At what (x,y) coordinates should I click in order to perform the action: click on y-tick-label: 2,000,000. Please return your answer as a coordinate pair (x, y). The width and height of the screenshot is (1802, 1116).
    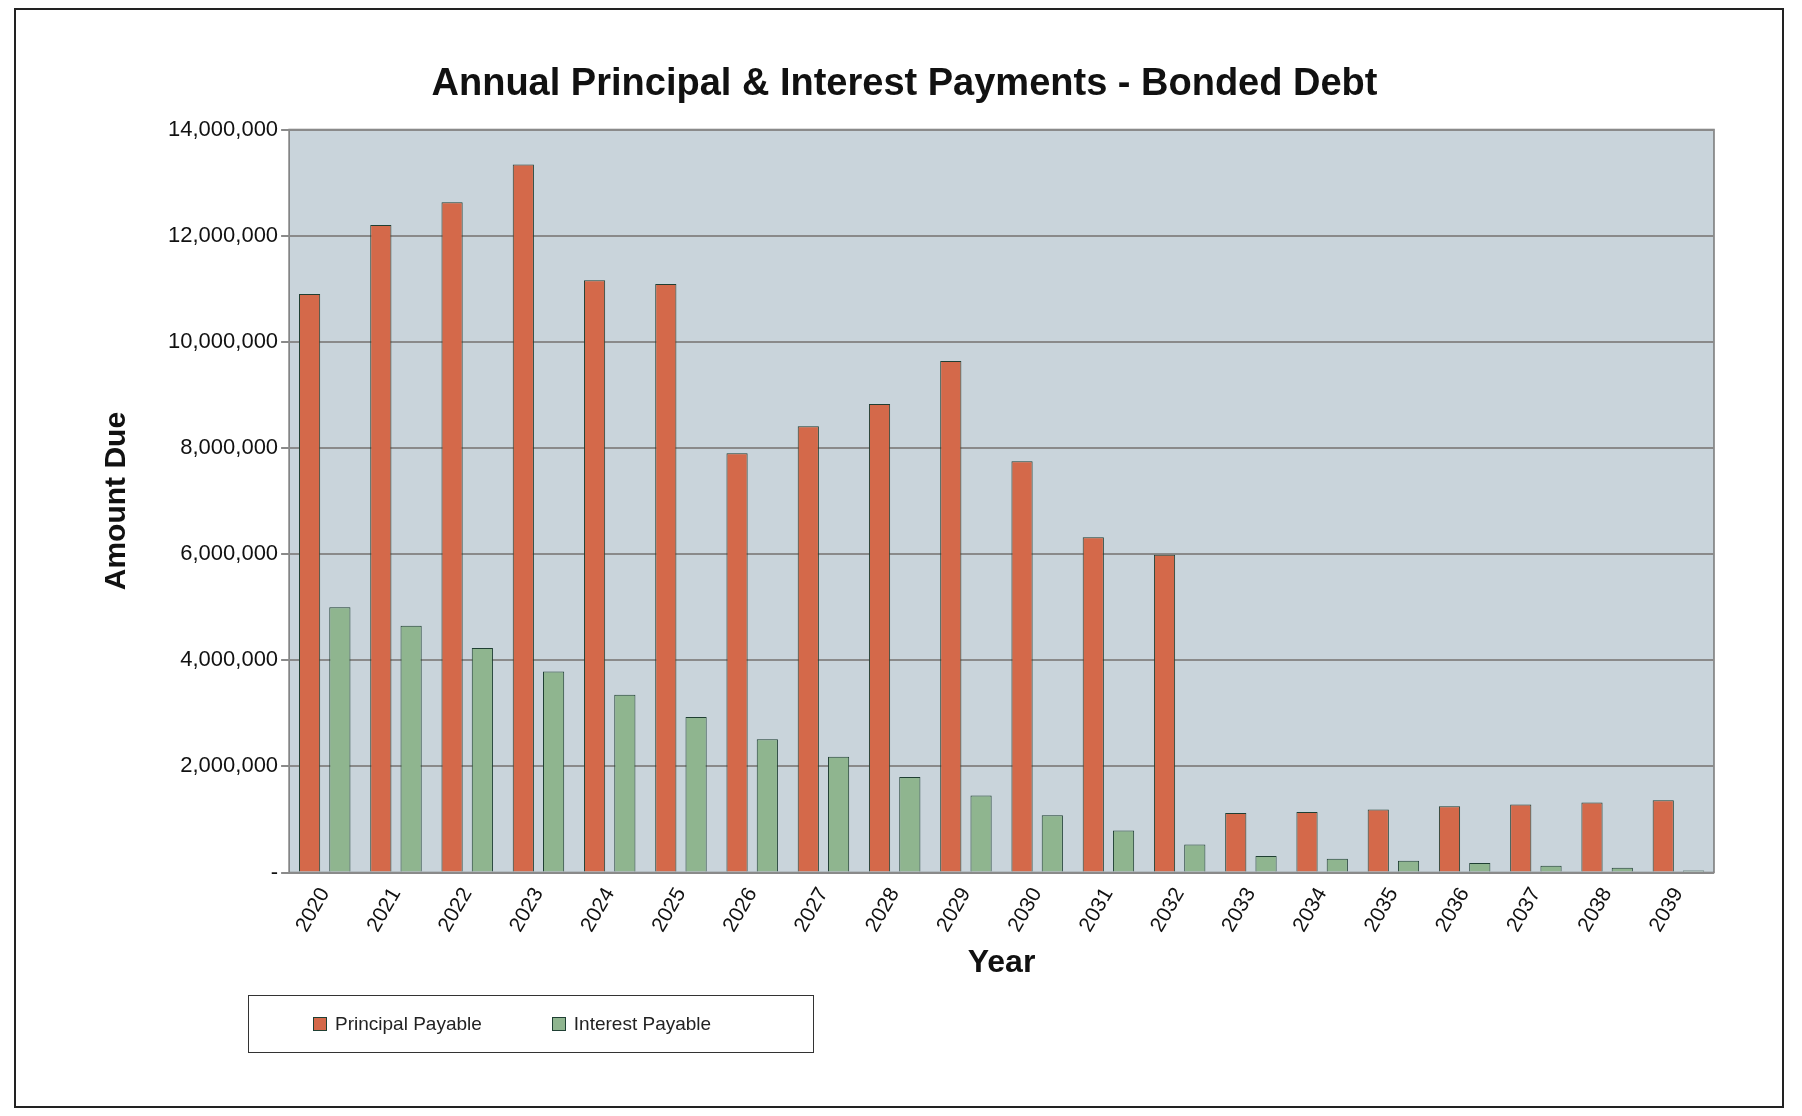
    Looking at the image, I should click on (229, 765).